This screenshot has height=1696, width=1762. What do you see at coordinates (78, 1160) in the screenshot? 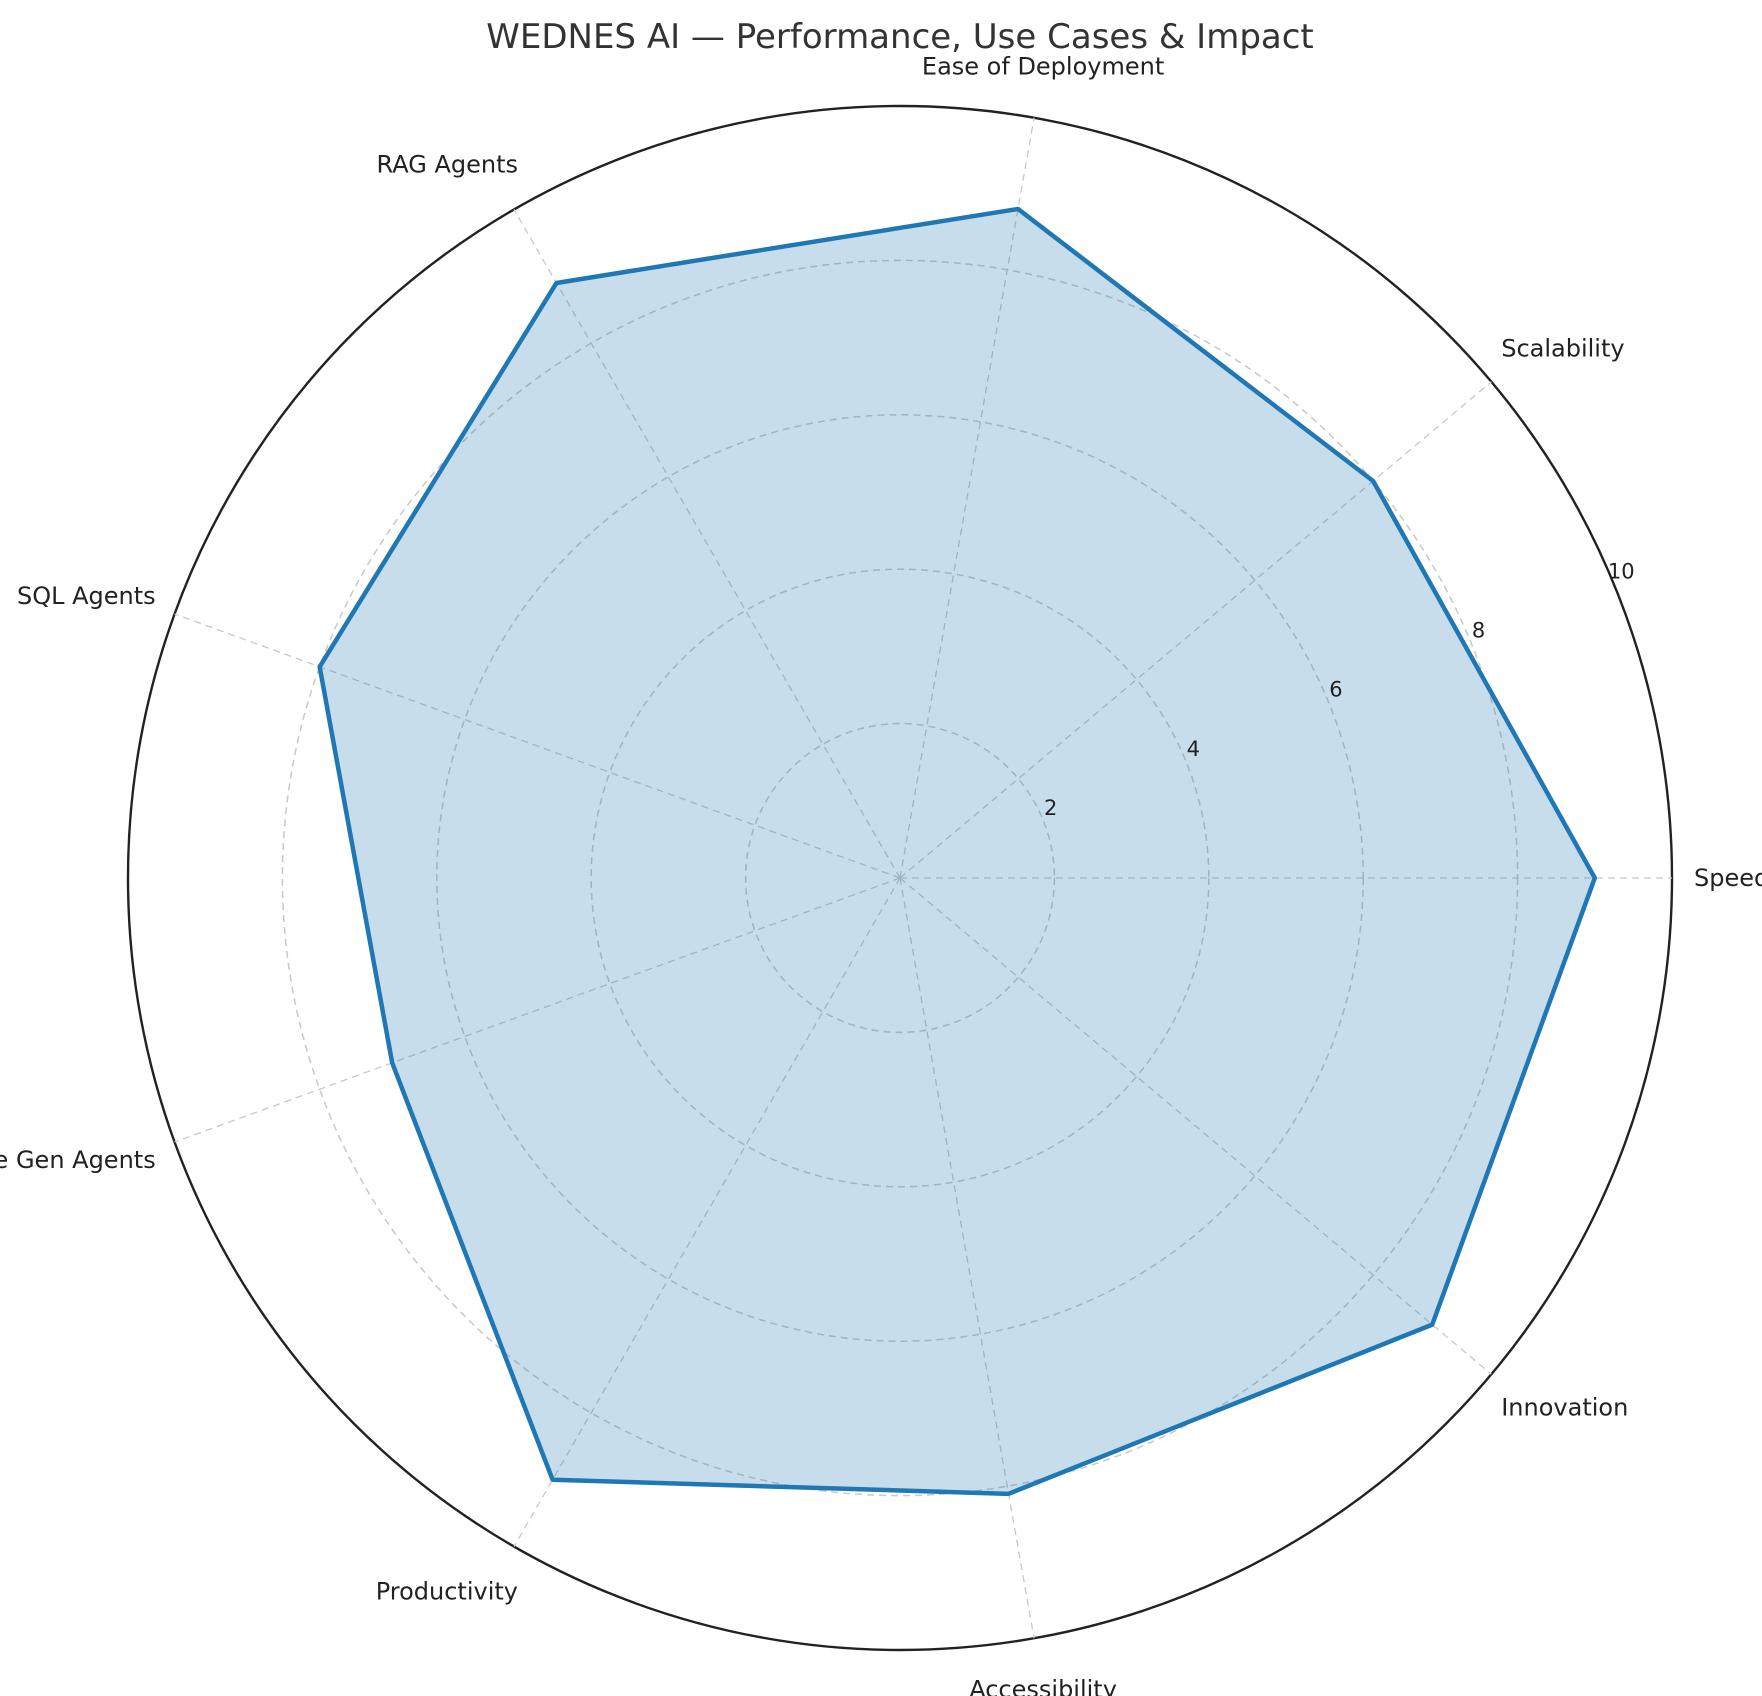
I see `axis-label: Image Gen Agents` at bounding box center [78, 1160].